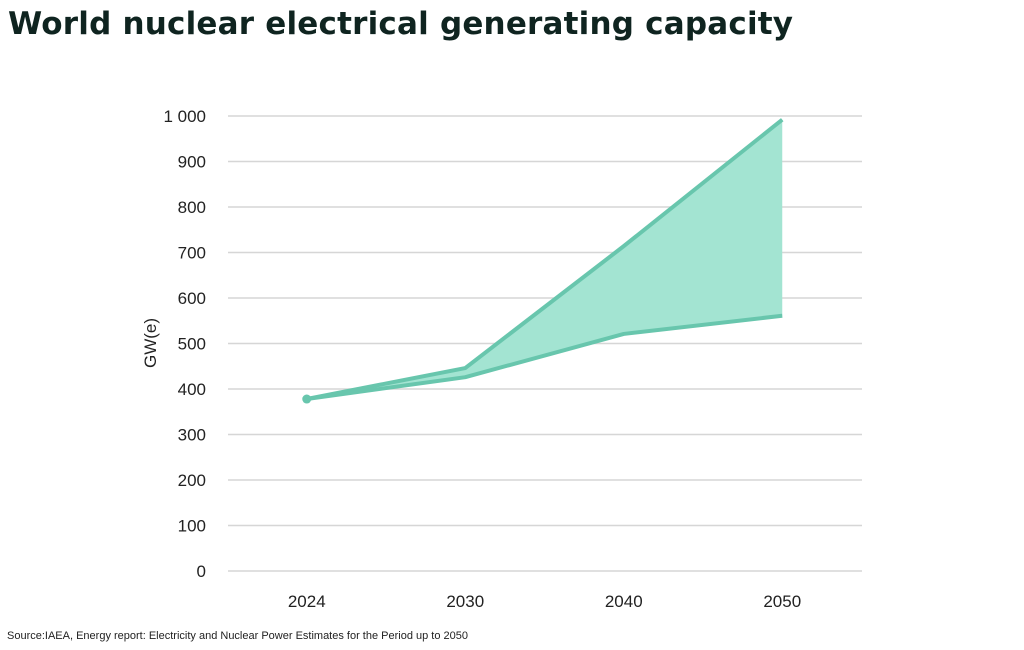  I want to click on x-tick-label: 2030, so click(465, 601).